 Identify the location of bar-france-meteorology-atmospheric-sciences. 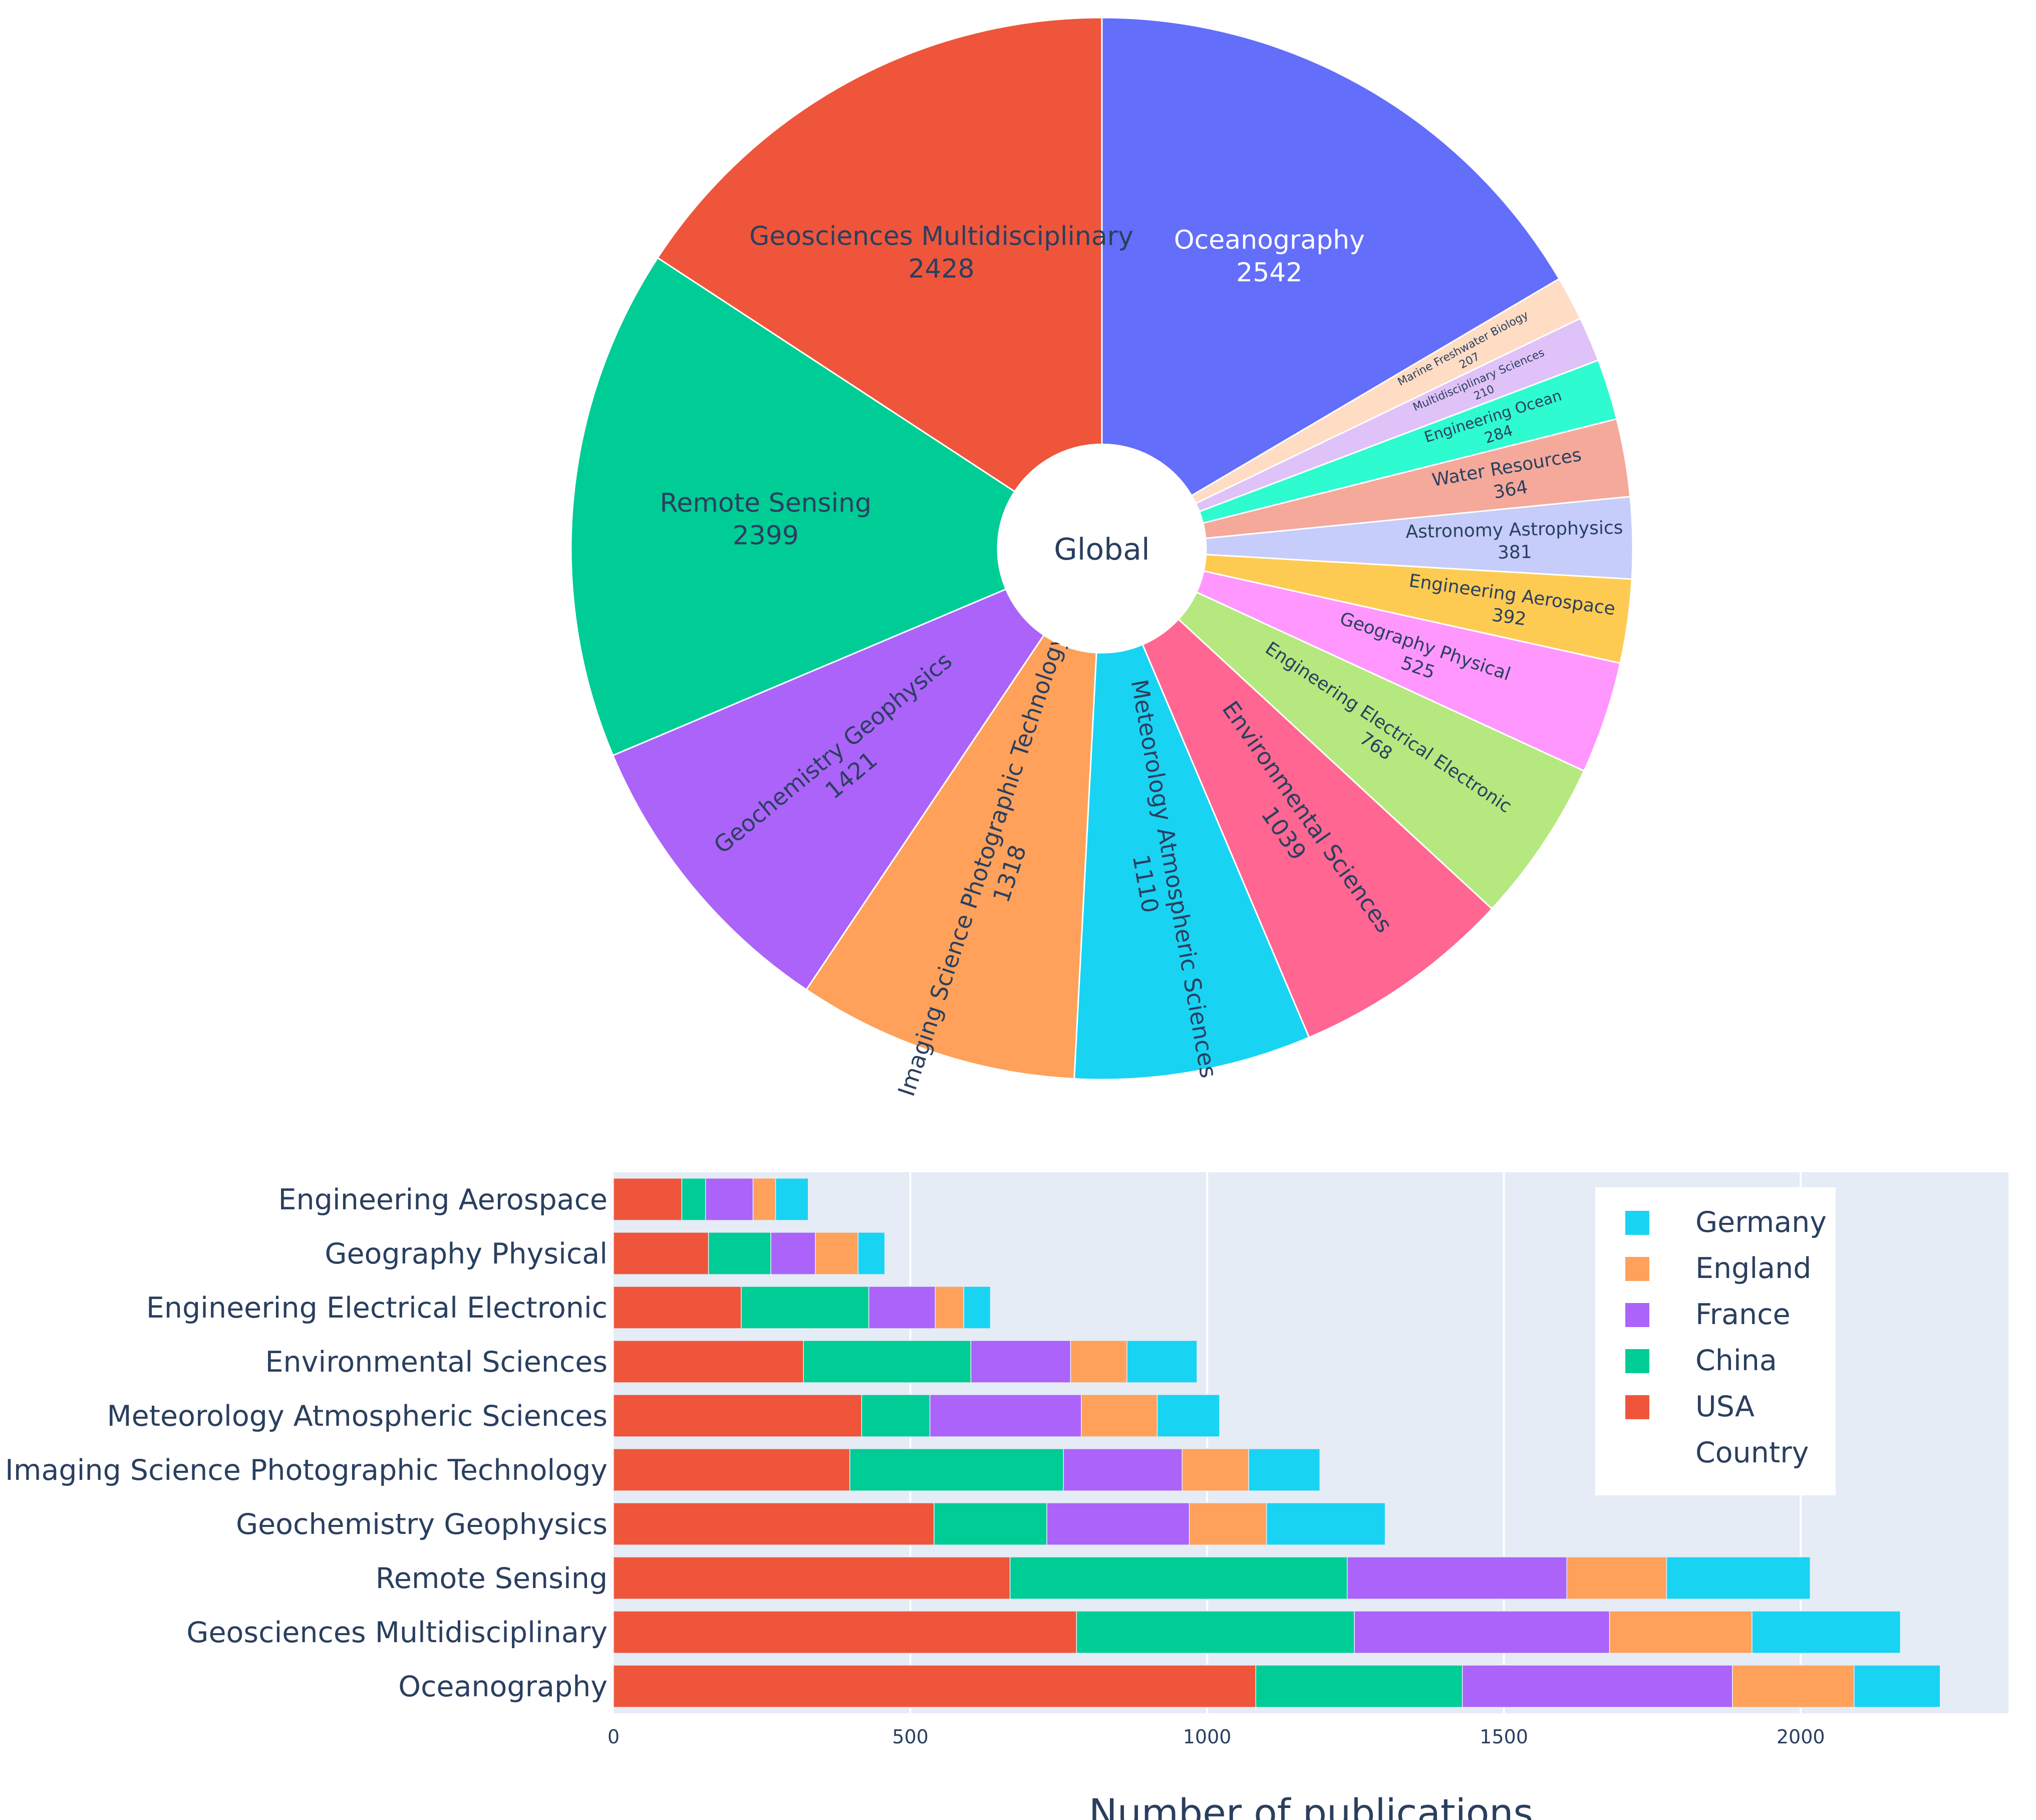
(1005, 1415).